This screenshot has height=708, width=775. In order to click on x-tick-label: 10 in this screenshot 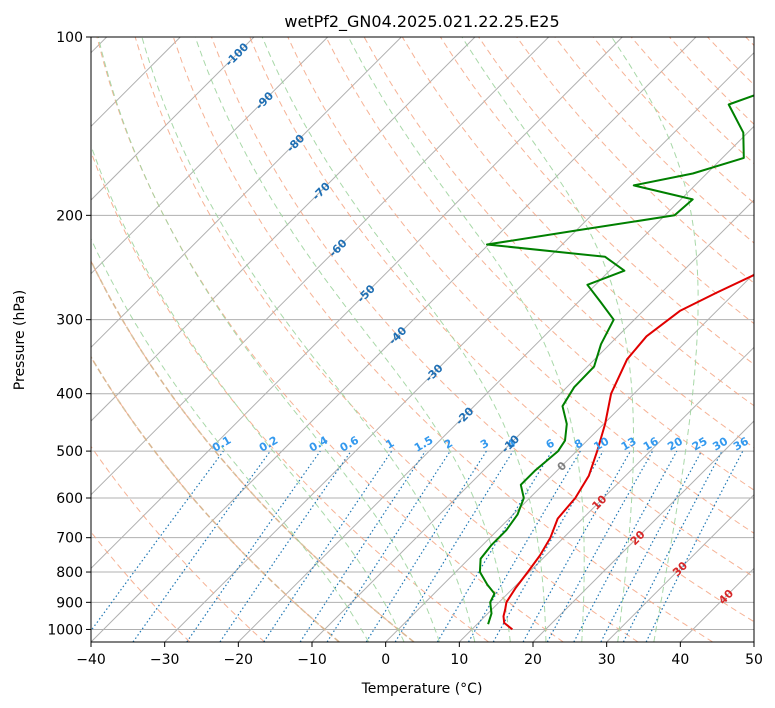, I will do `click(459, 660)`.